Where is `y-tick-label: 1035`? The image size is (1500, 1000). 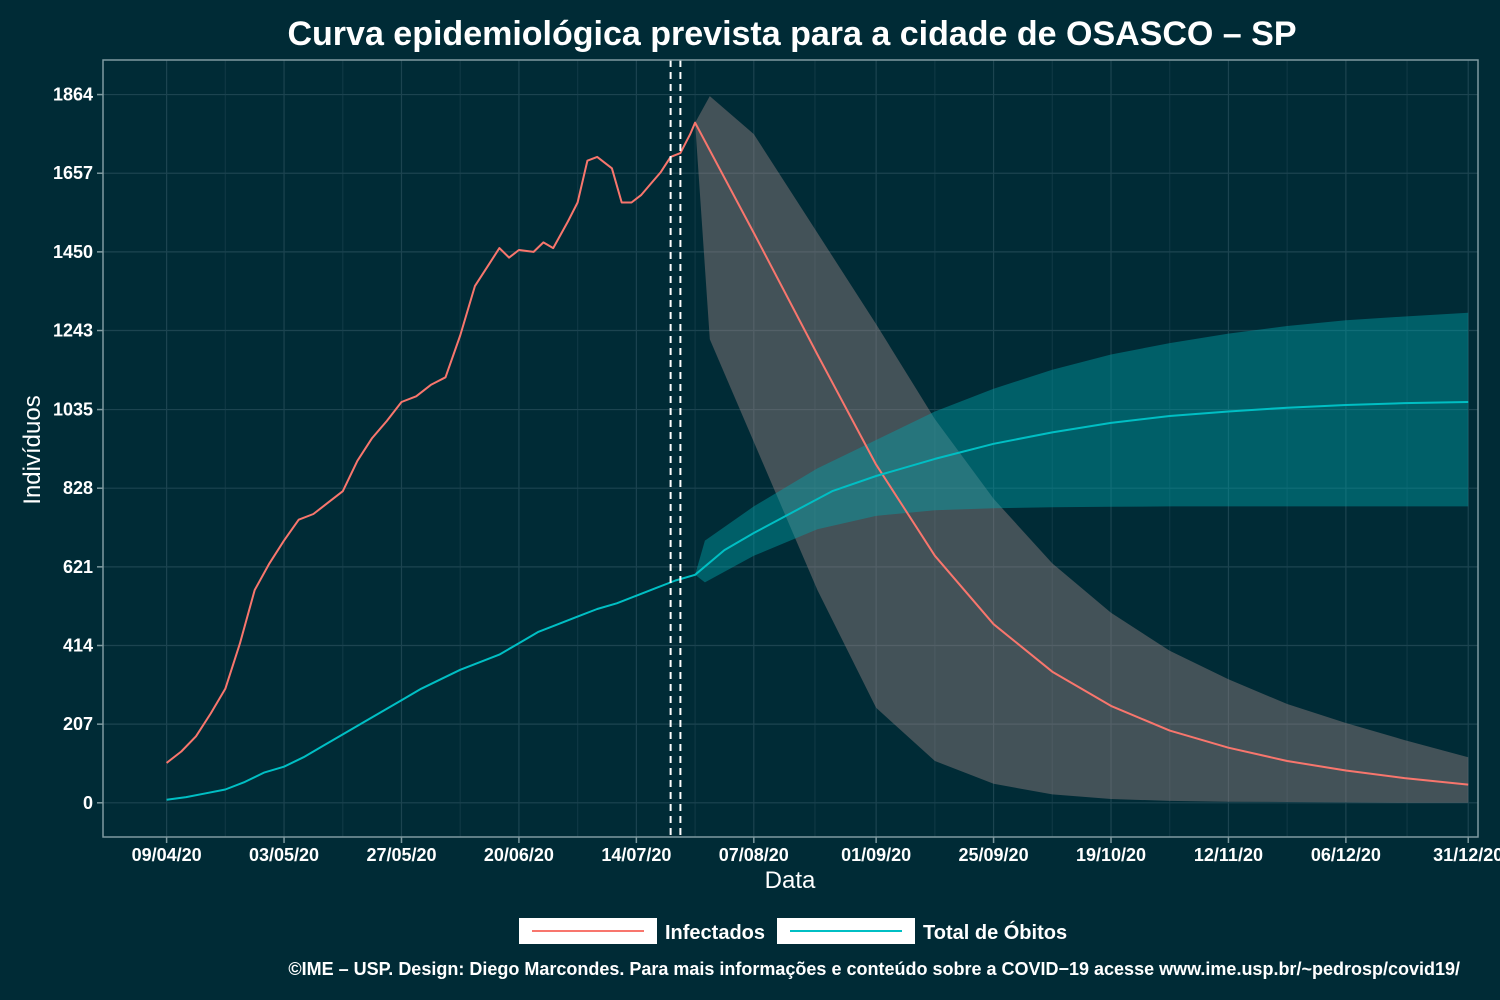 y-tick-label: 1035 is located at coordinates (73, 410).